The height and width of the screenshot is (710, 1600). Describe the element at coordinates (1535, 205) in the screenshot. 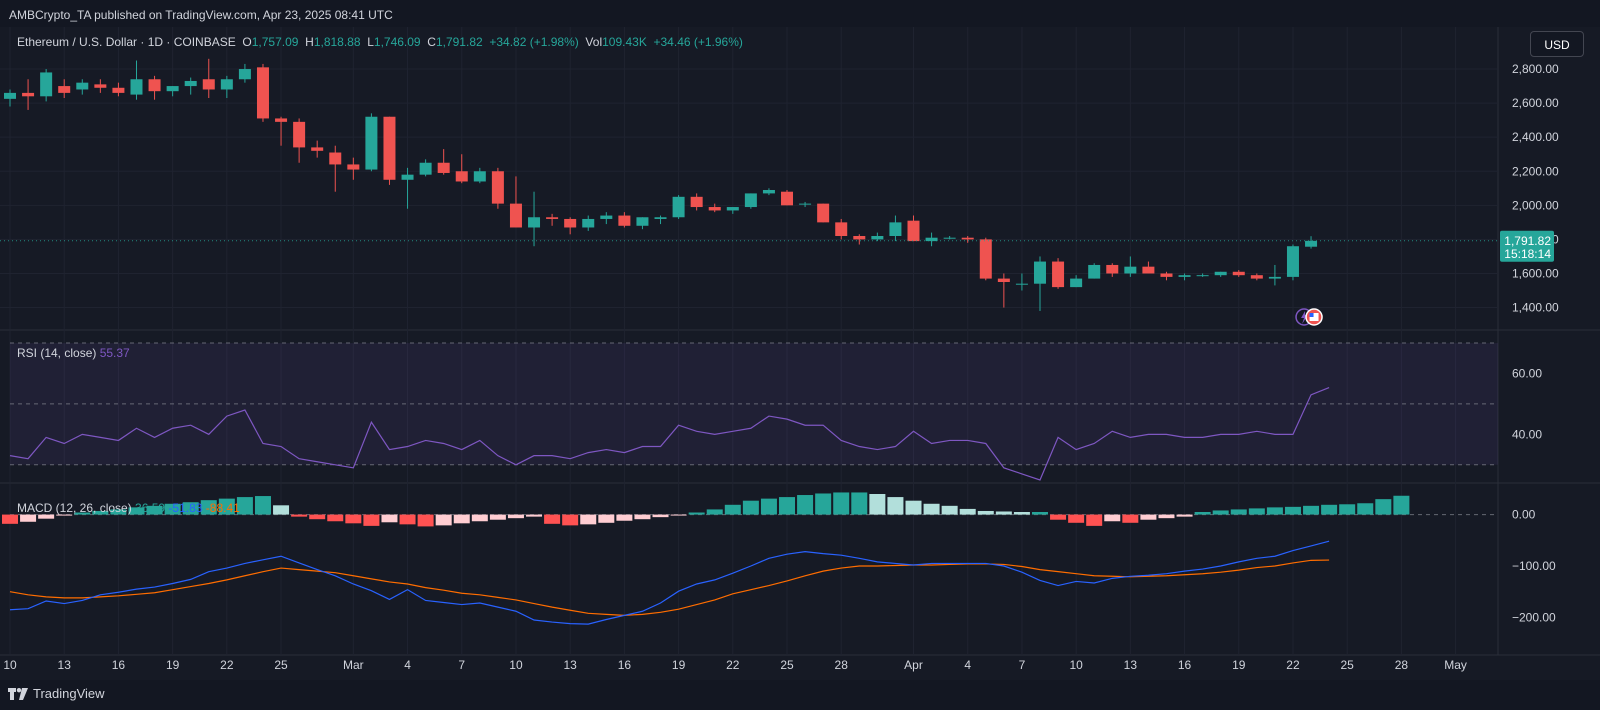

I see `price-tick-label: 2,000.00` at that location.